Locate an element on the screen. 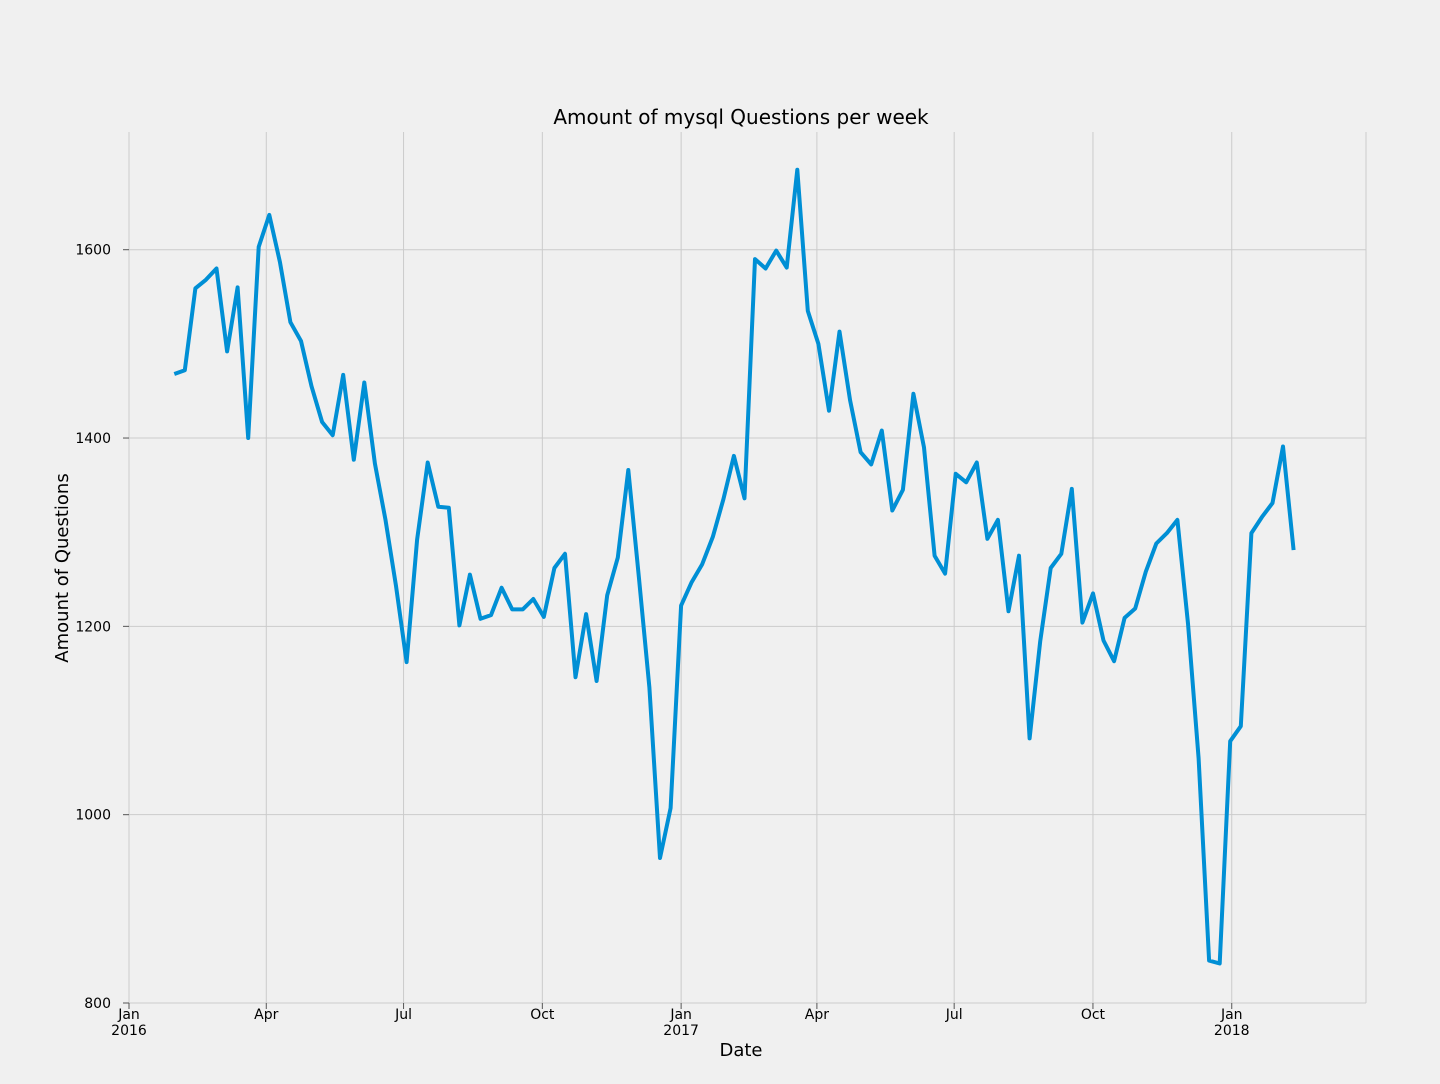 This screenshot has height=1084, width=1440. y-tick-label: 800 is located at coordinates (97, 1004).